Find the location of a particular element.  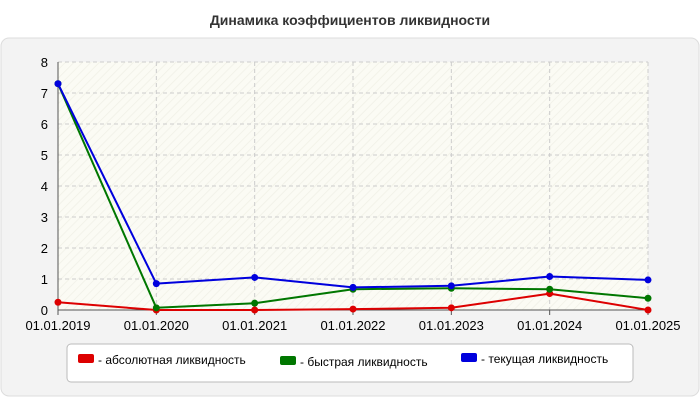

y-tick-label: 3 is located at coordinates (44, 217).